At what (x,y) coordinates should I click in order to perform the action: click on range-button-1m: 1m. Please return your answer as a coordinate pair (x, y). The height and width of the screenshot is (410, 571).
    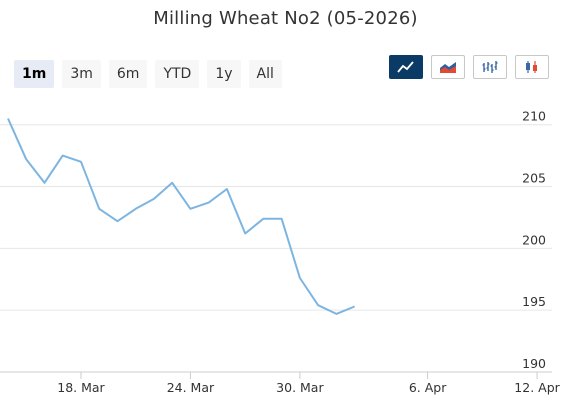
    Looking at the image, I should click on (34, 74).